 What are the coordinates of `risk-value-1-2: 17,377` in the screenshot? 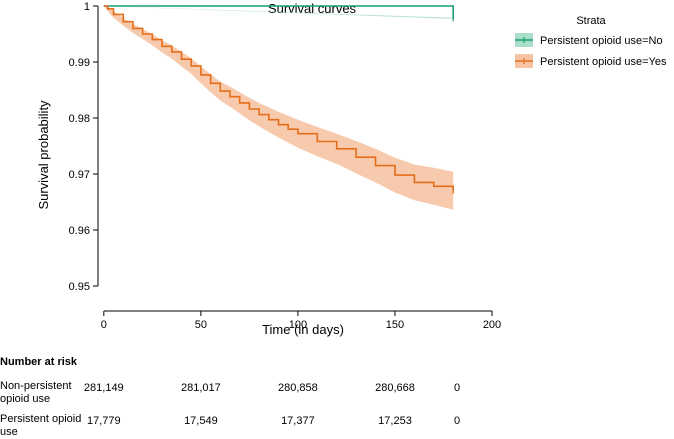 It's located at (298, 421).